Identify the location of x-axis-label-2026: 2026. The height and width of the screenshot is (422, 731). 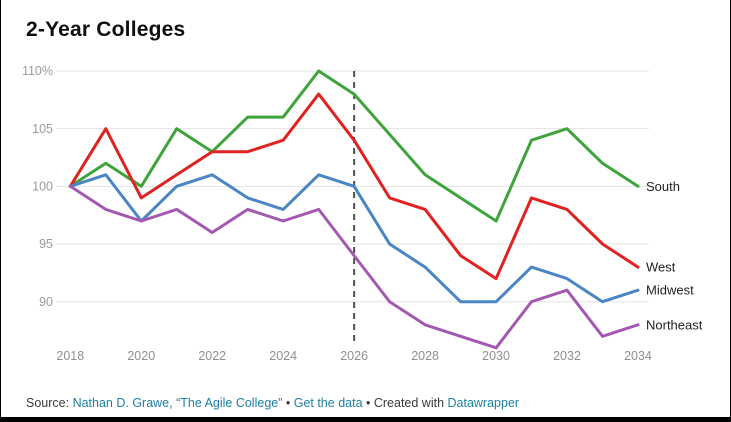
(354, 356).